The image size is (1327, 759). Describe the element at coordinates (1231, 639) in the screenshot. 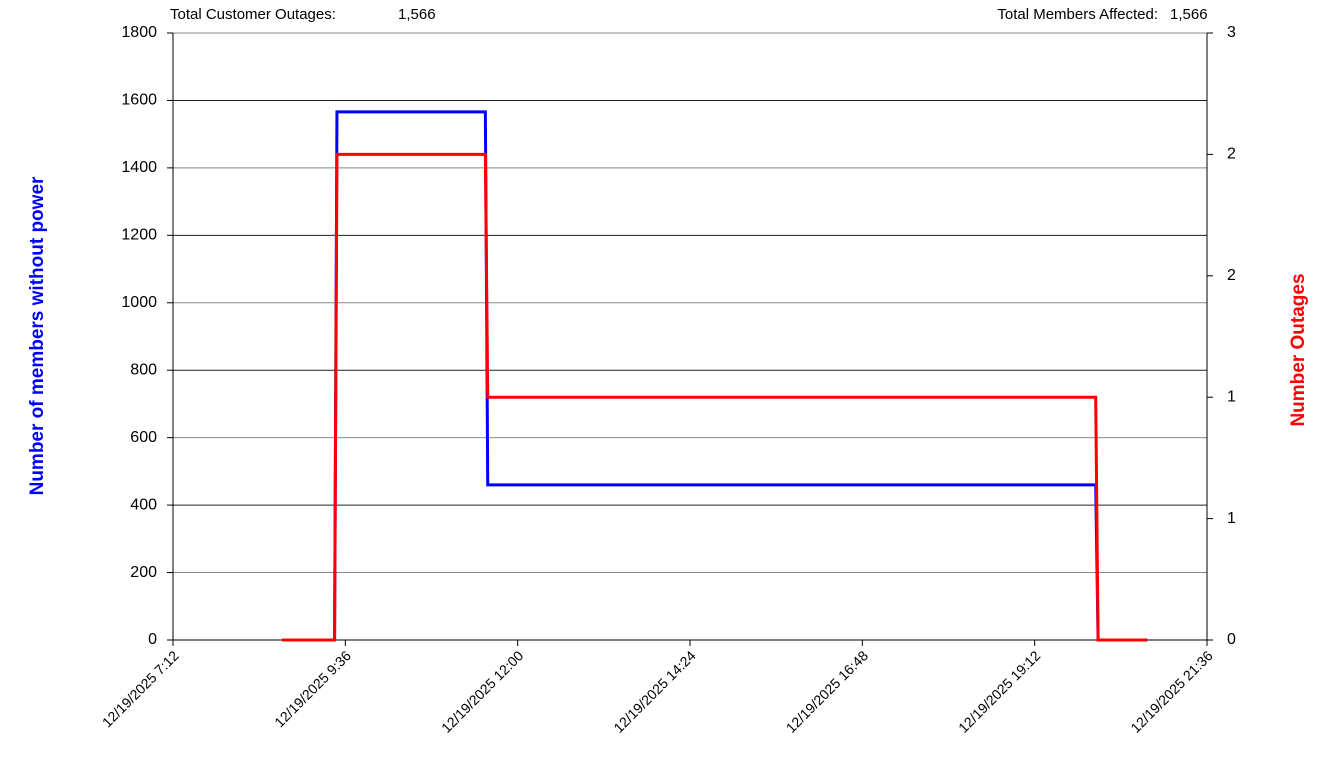

I see `y2-tick-label: 0` at that location.